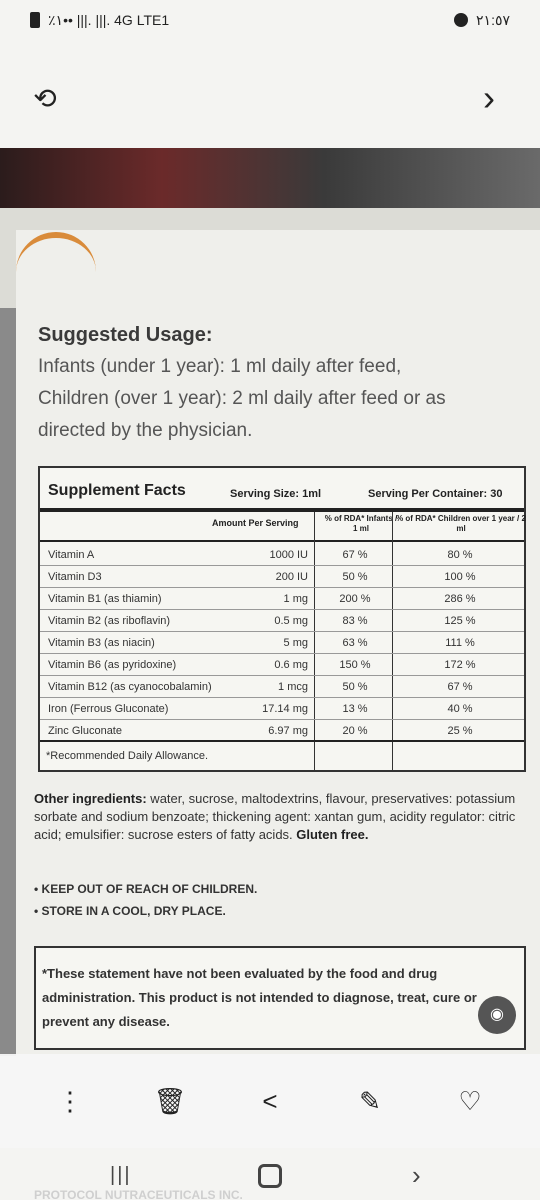 This screenshot has width=540, height=1200. I want to click on rotate-icon: ⟲, so click(45, 98).